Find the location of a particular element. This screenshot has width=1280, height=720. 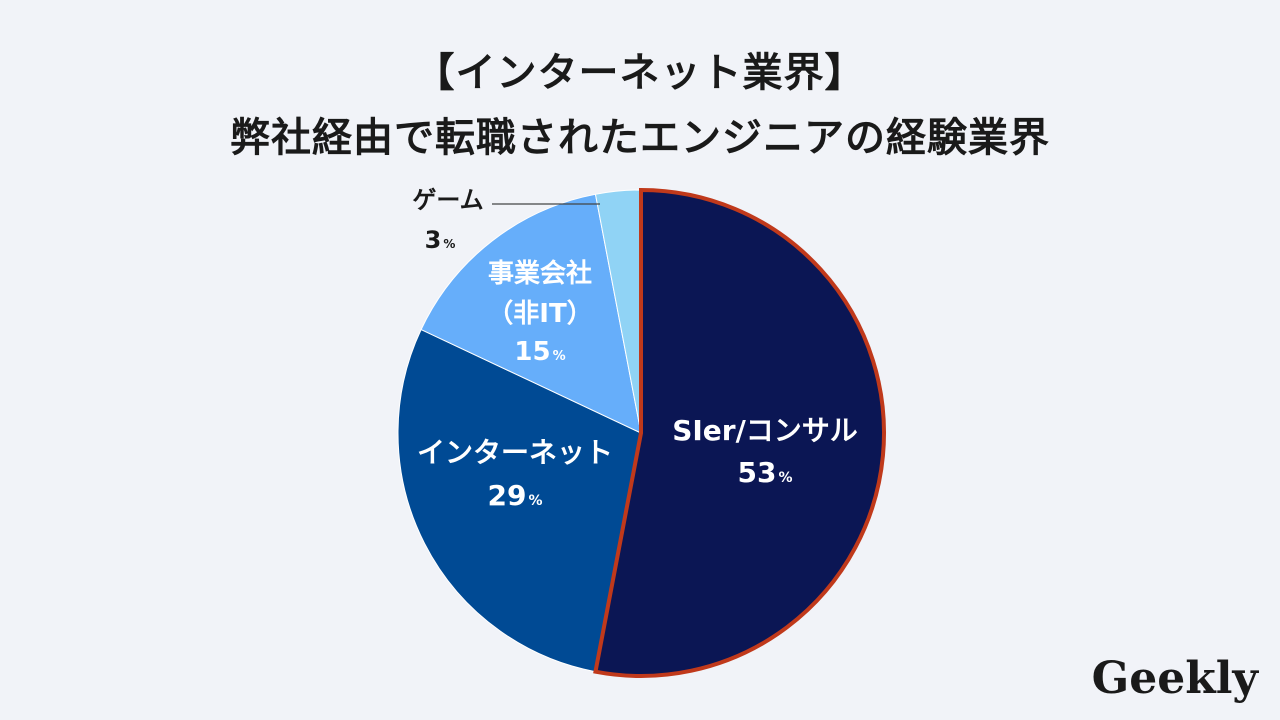

chart-title-line1: 【インターネット業界】 is located at coordinates (640, 73).